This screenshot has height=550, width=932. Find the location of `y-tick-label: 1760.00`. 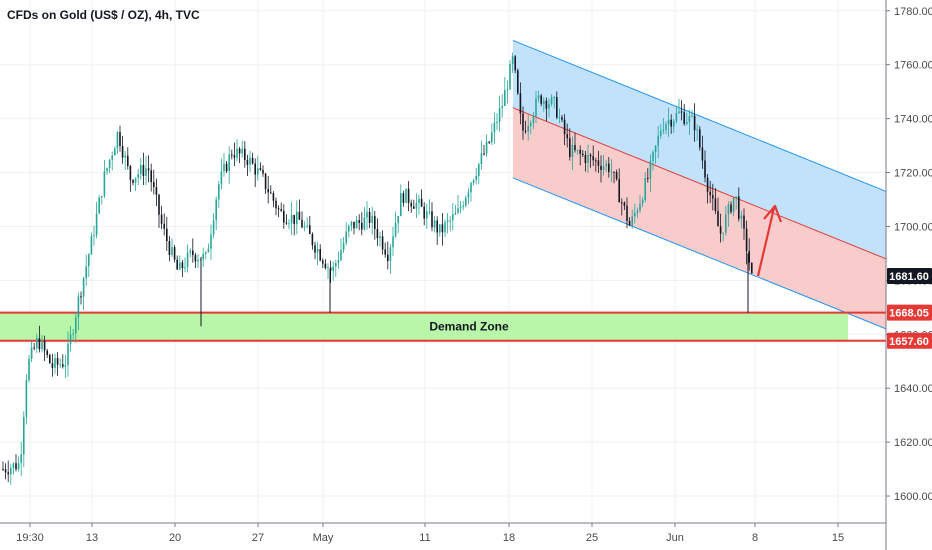

y-tick-label: 1760.00 is located at coordinates (913, 66).